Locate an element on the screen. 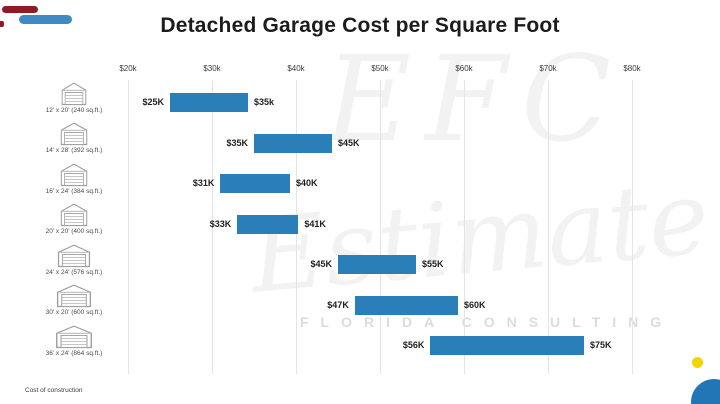 This screenshot has height=404, width=720. bar-max-label: $35k is located at coordinates (264, 102).